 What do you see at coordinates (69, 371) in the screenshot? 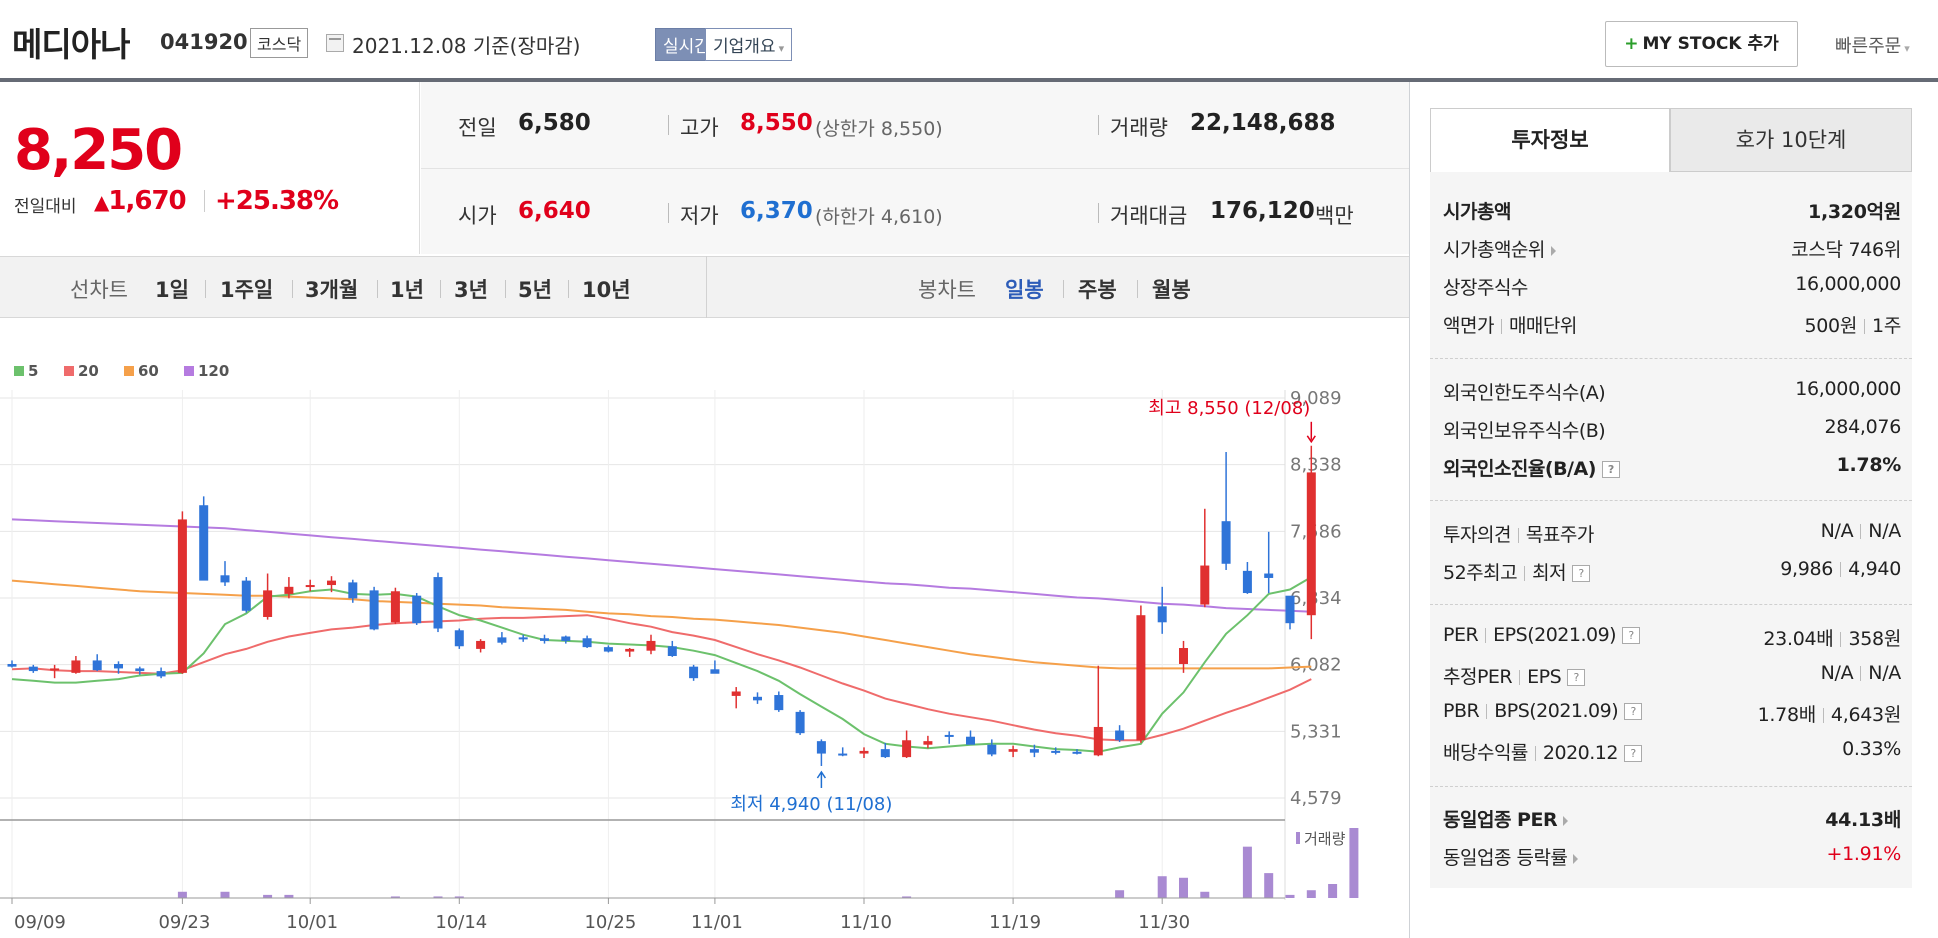
I see `legend-swatch` at bounding box center [69, 371].